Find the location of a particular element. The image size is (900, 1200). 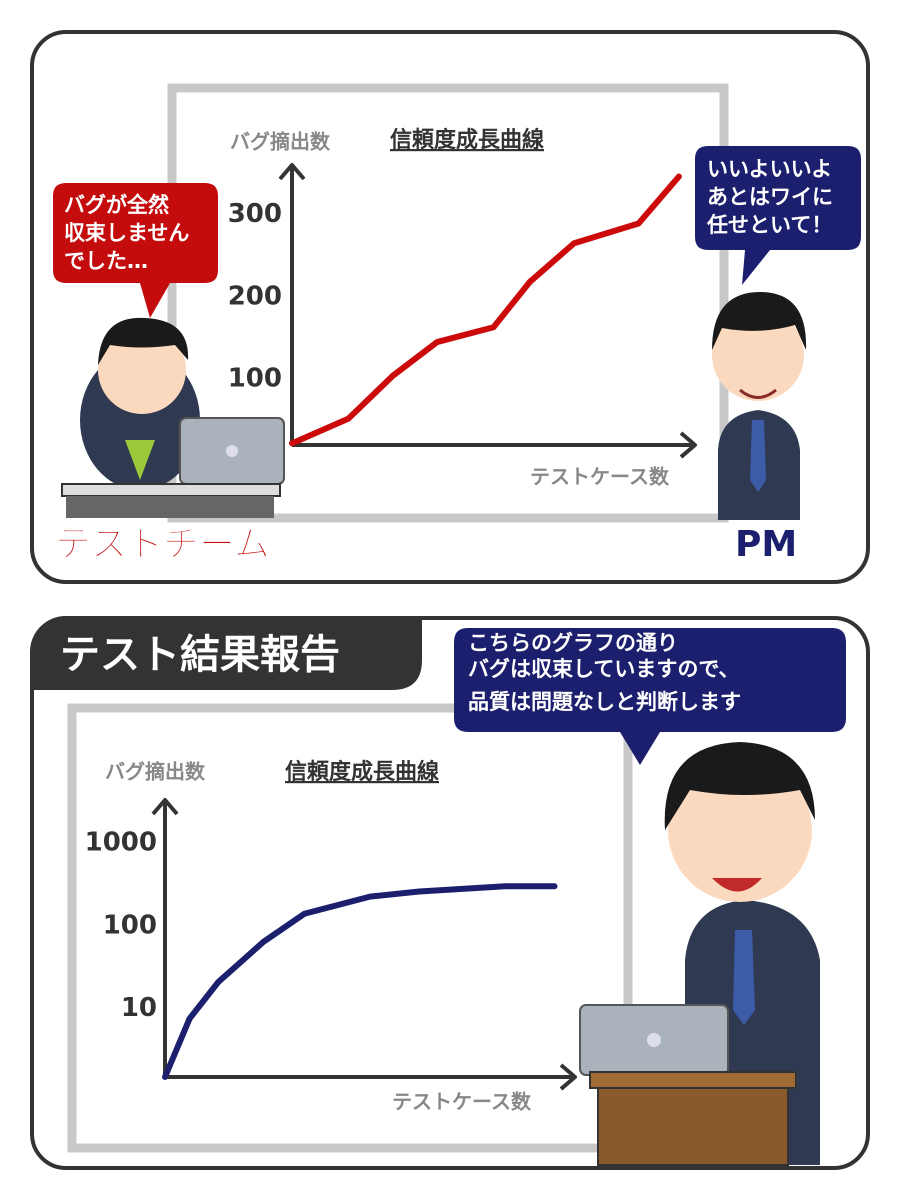

bubble-text: いいよいいよ is located at coordinates (769, 169).